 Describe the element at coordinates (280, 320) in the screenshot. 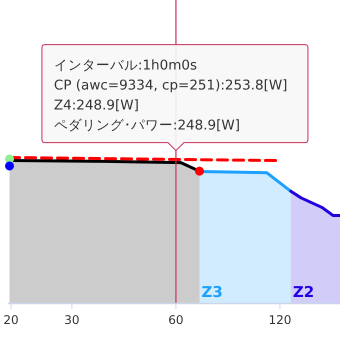

I see `x-tick-label: 120` at that location.